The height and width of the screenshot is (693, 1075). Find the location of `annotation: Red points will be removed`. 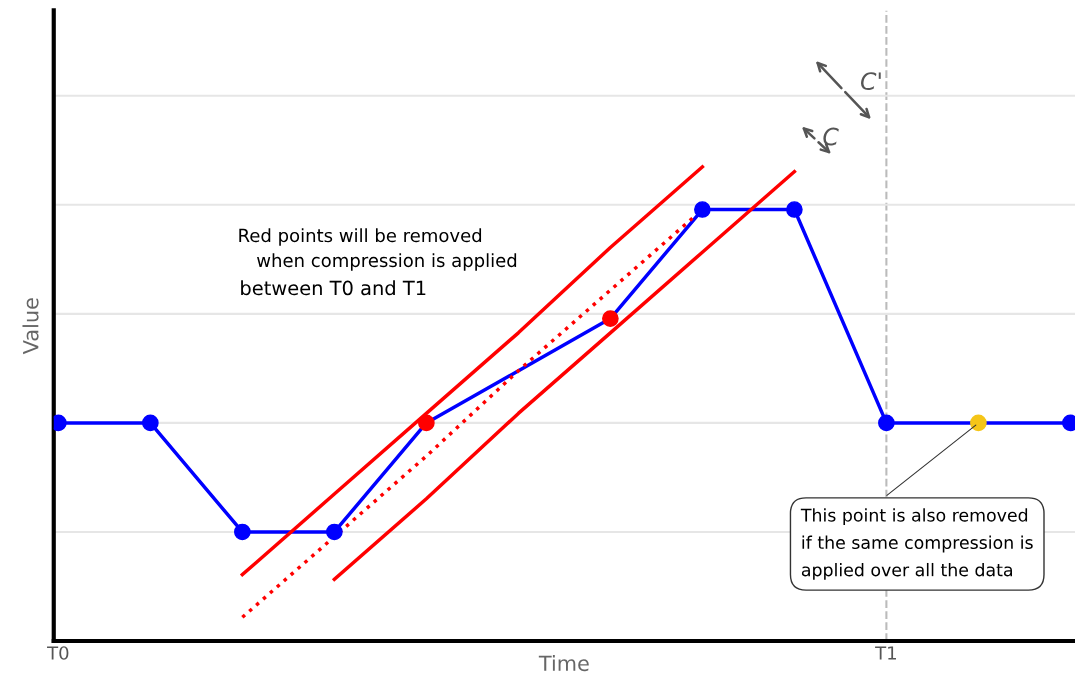

annotation: Red points will be removed is located at coordinates (360, 237).